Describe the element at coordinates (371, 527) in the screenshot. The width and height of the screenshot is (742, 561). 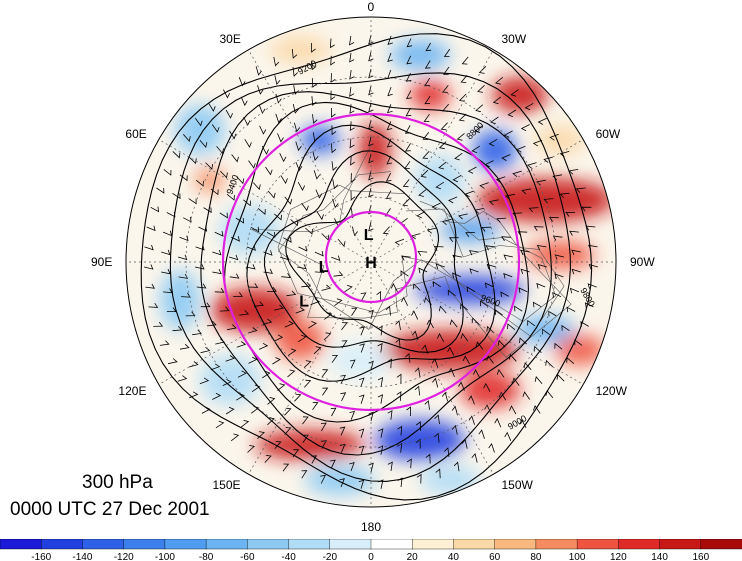
I see `lon-label: 180` at that location.